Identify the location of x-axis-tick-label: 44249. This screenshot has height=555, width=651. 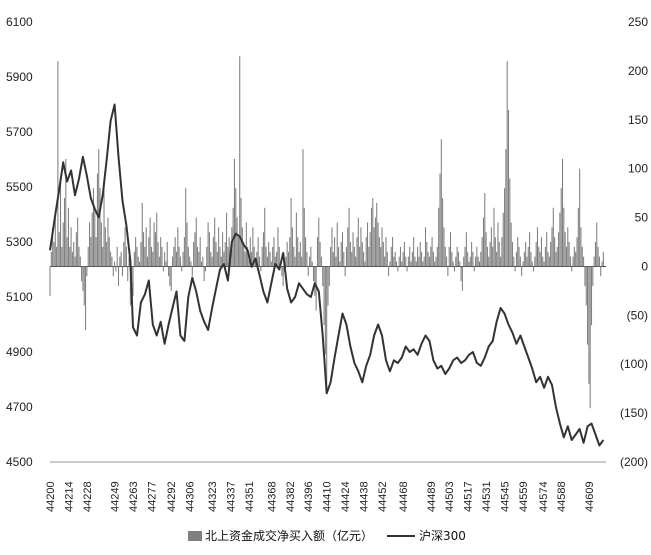
(116, 496).